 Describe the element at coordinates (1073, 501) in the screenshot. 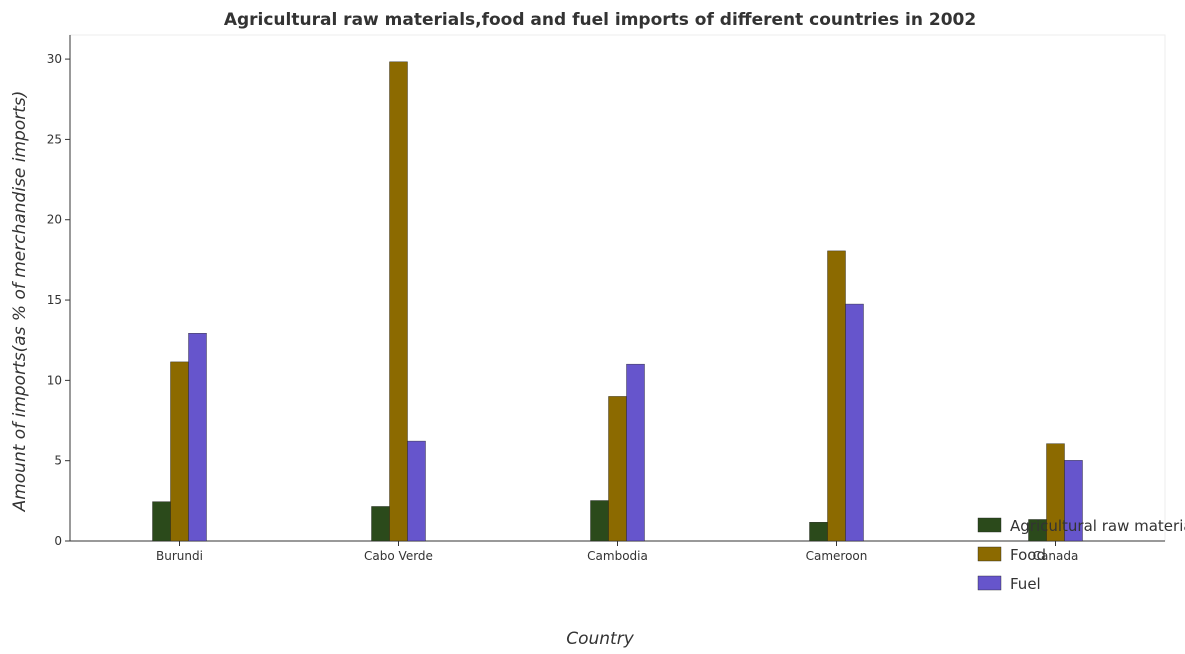

I see `bar-fuel-canada` at that location.